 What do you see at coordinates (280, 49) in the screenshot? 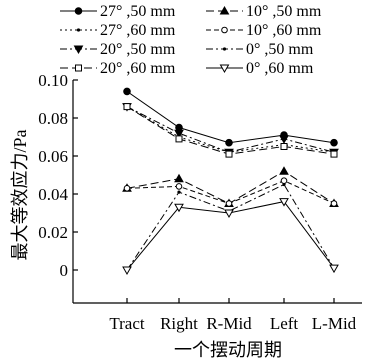
I see `legend-label-0-50-mm: 0° ,50 mm` at bounding box center [280, 49].